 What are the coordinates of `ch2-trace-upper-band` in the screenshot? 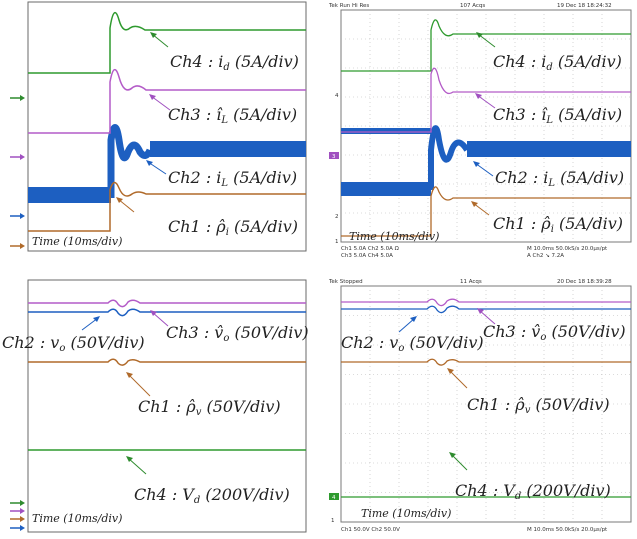 It's located at (386, 131).